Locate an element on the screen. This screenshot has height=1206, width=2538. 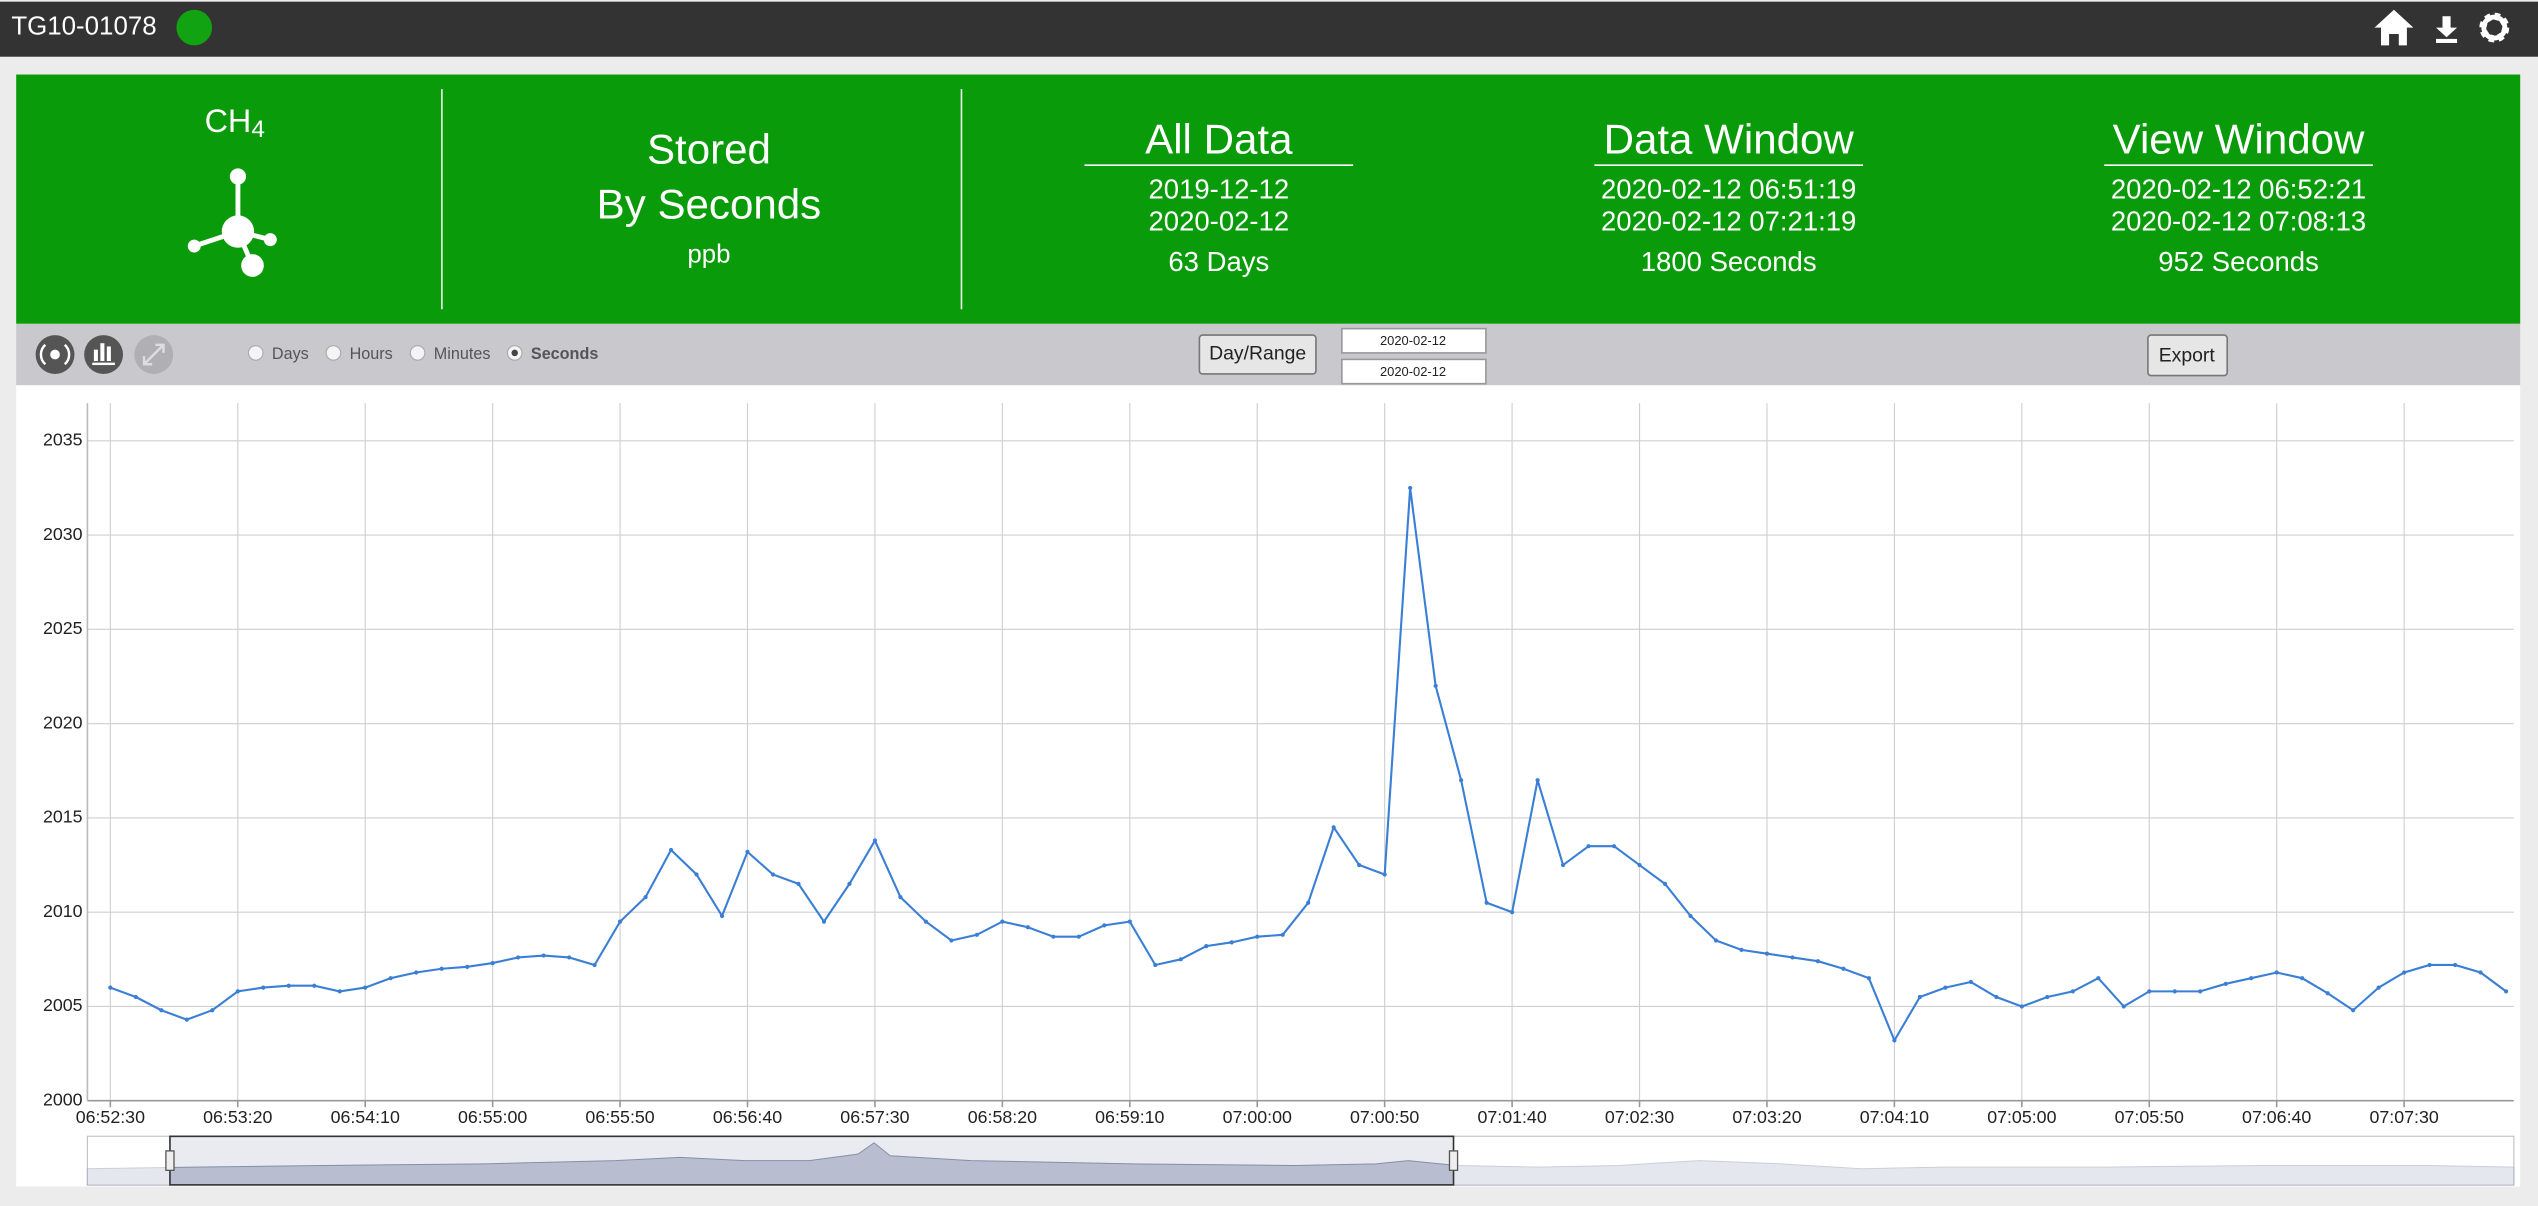
x-tick-label: 06:58:20 is located at coordinates (1002, 1117).